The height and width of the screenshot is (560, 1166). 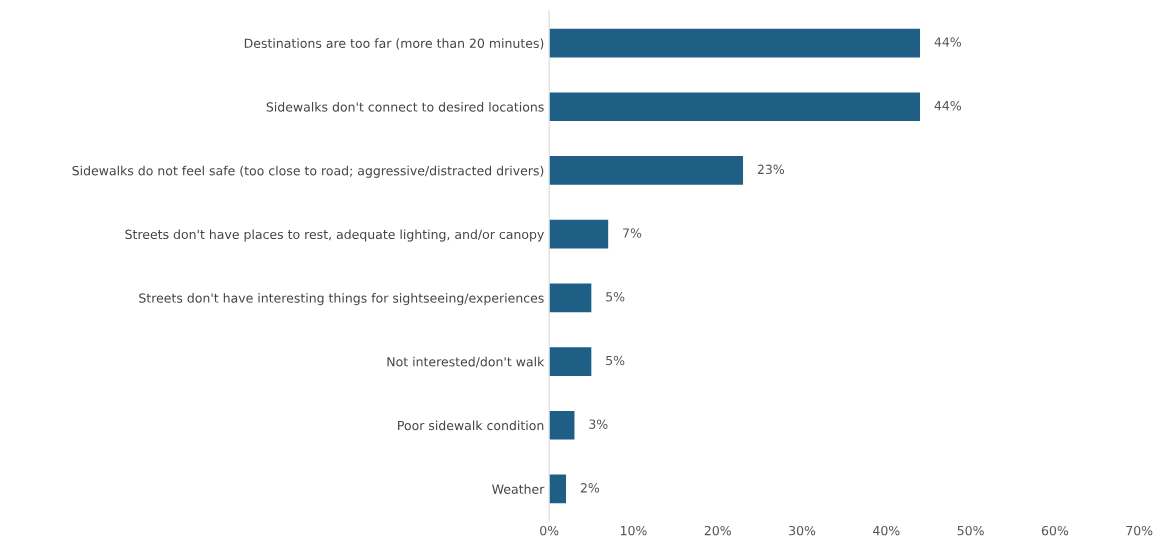 What do you see at coordinates (802, 530) in the screenshot?
I see `x-tick-label: 30%` at bounding box center [802, 530].